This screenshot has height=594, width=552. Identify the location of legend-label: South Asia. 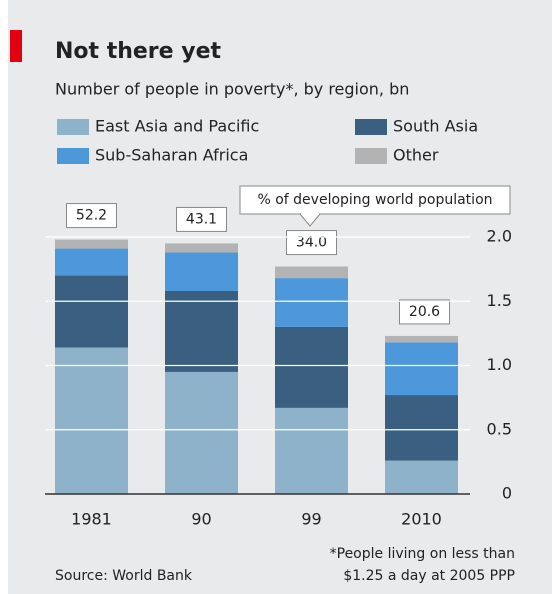
(435, 126).